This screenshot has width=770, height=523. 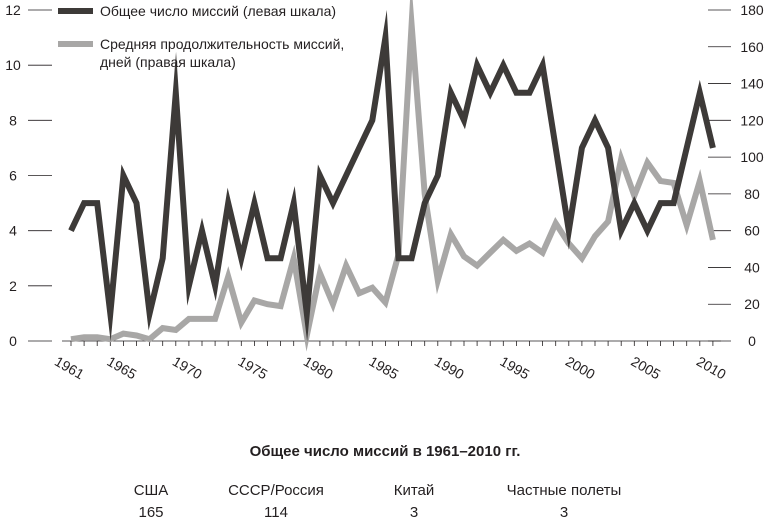 What do you see at coordinates (752, 120) in the screenshot?
I see `right-tick-label: 120` at bounding box center [752, 120].